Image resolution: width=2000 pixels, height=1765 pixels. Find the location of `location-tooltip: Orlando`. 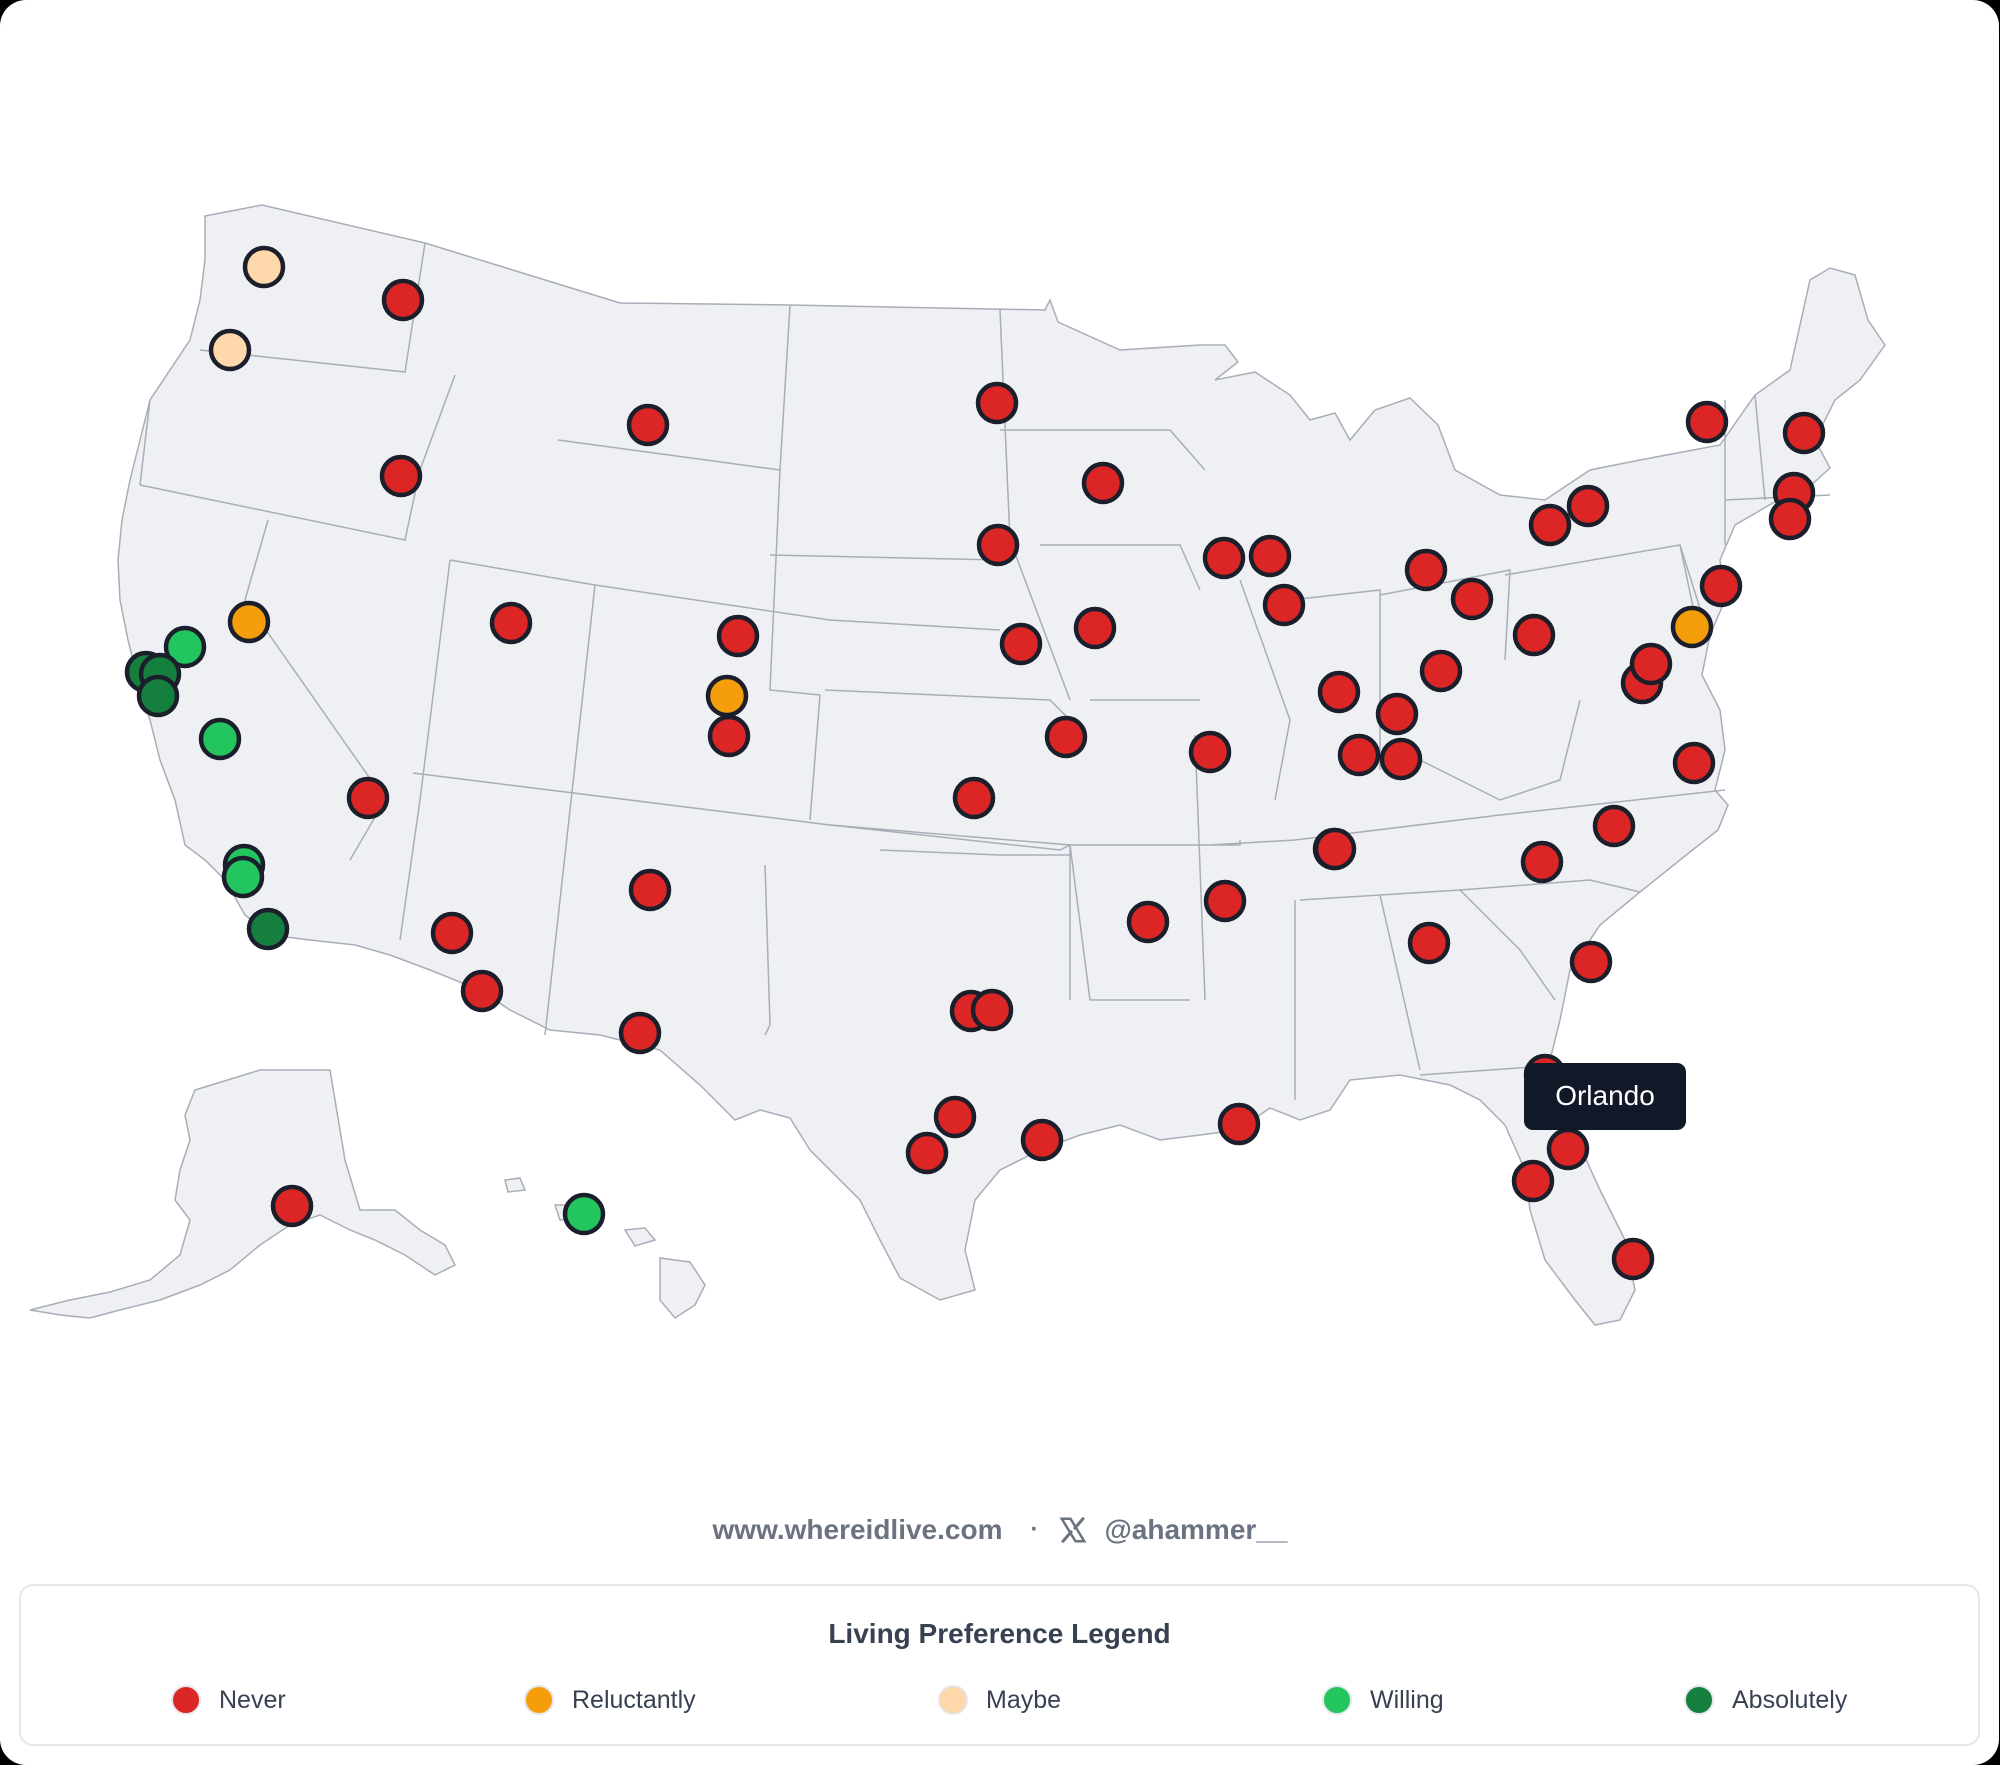

location-tooltip: Orlando is located at coordinates (1605, 1096).